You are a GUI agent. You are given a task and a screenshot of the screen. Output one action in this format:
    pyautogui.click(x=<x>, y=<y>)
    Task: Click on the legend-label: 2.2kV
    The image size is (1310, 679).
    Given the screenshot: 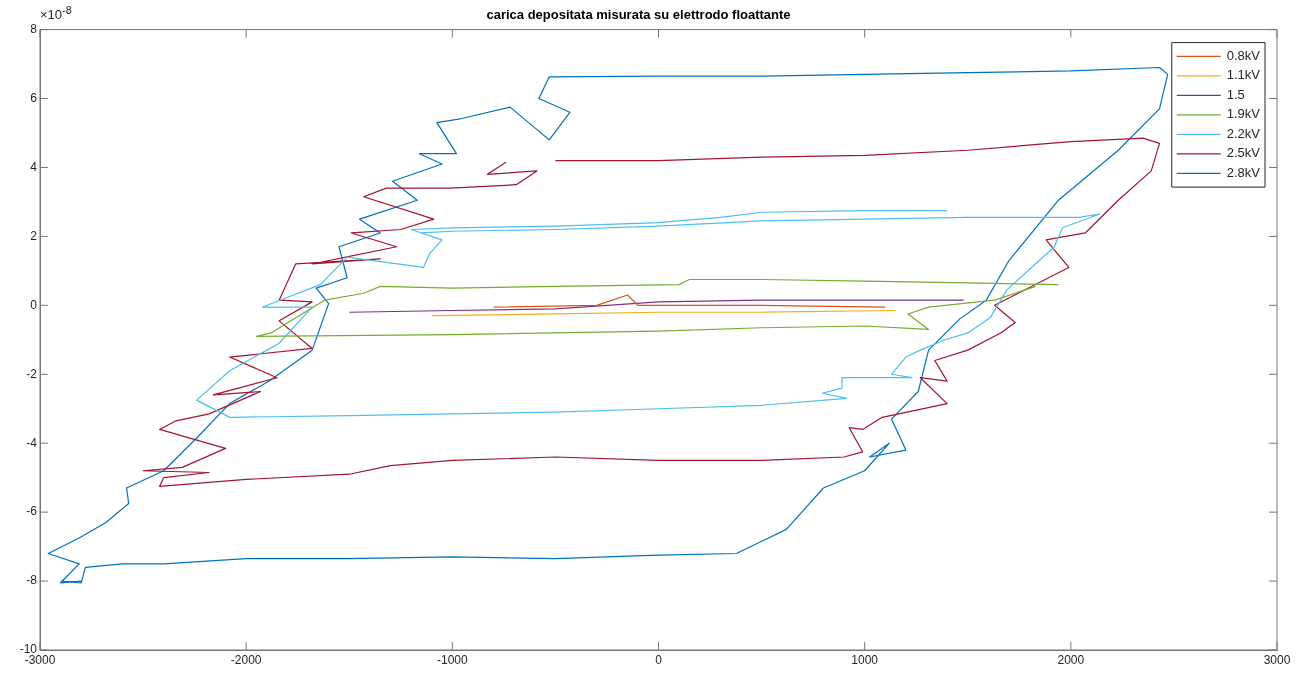 What is the action you would take?
    pyautogui.click(x=1243, y=133)
    